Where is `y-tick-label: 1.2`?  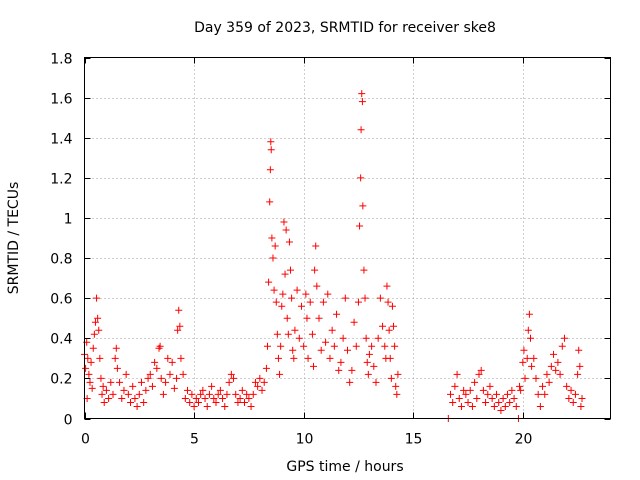 y-tick-label: 1.2 is located at coordinates (61, 180).